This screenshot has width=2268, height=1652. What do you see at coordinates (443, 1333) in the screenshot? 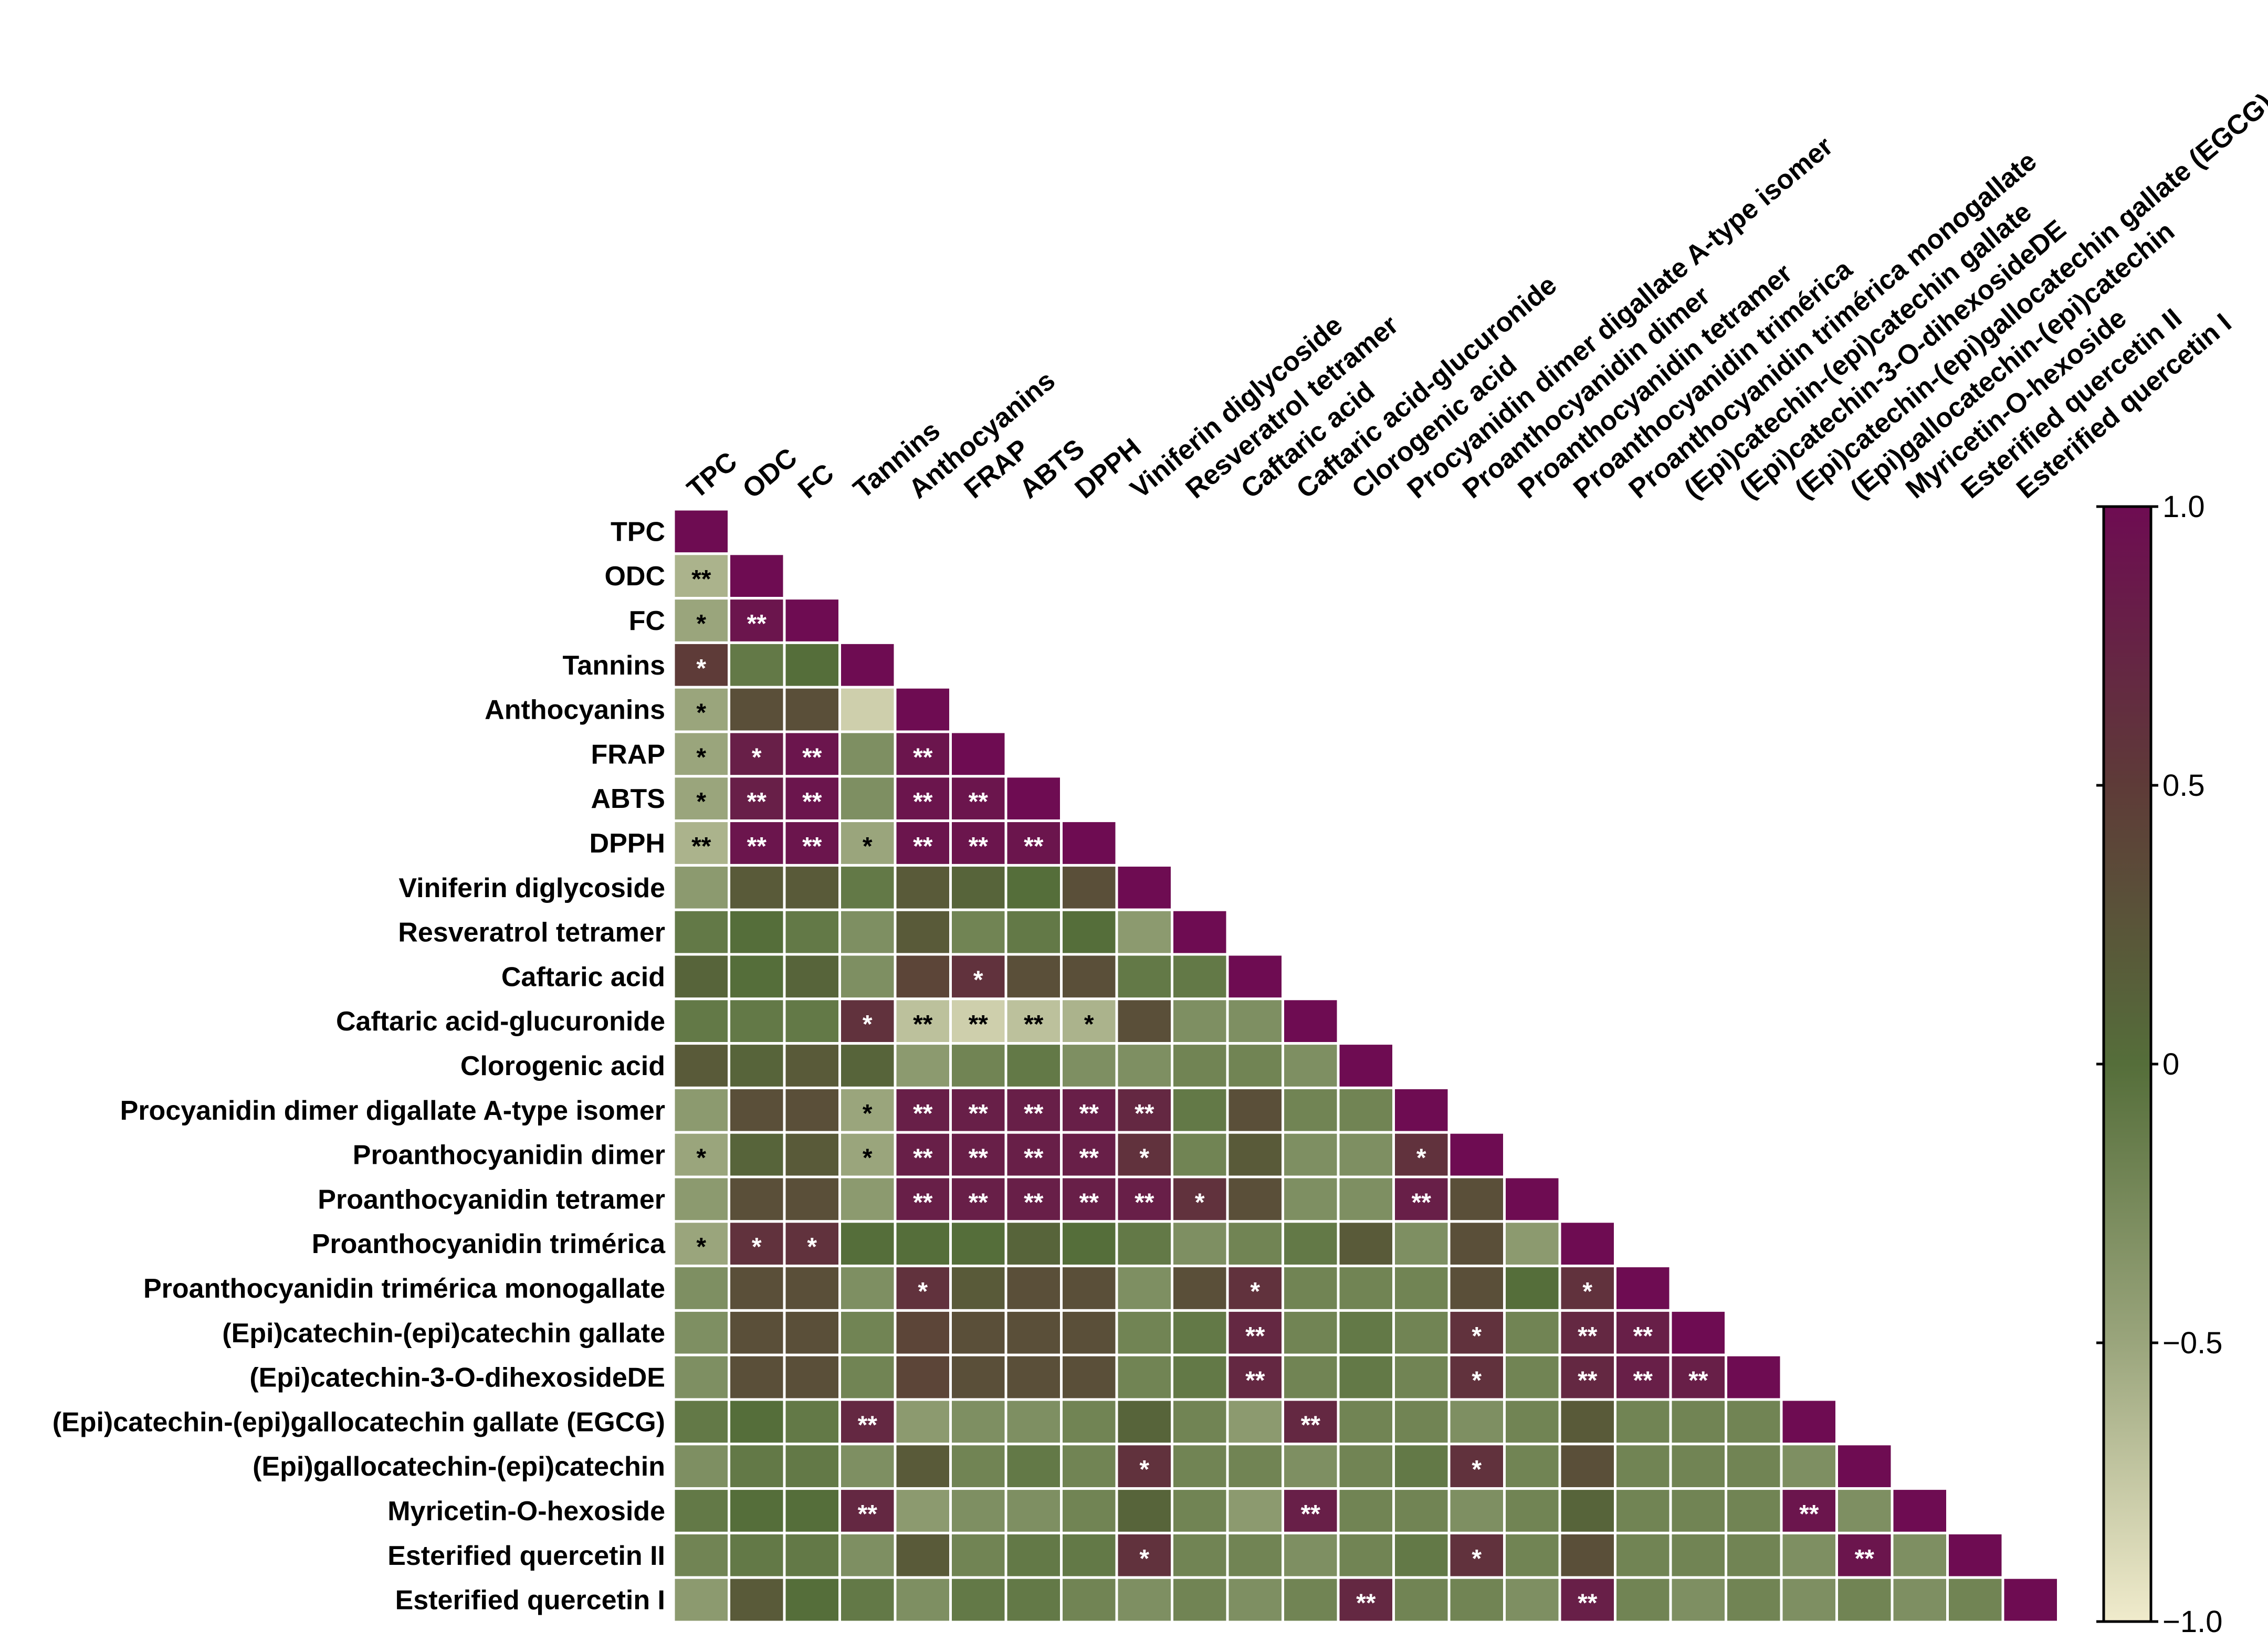
I see `row-label: (Epi)catechin-(epi)catechin gallate` at bounding box center [443, 1333].